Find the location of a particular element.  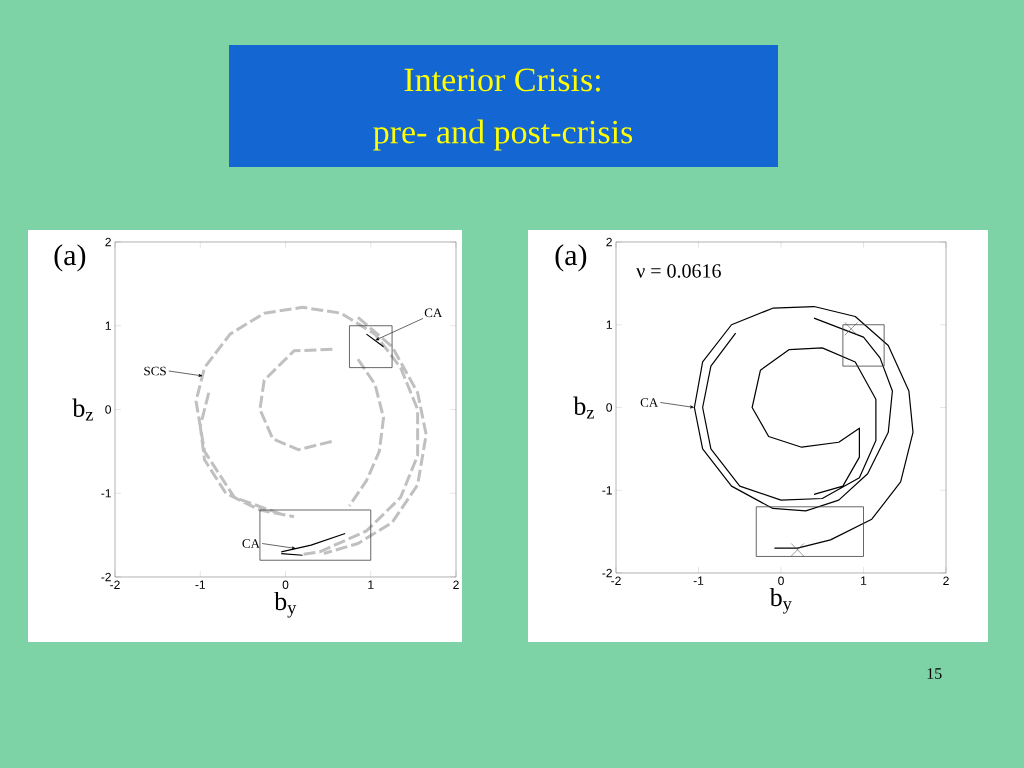

chart-subtitle: pre- and post-crisis is located at coordinates (503, 135).